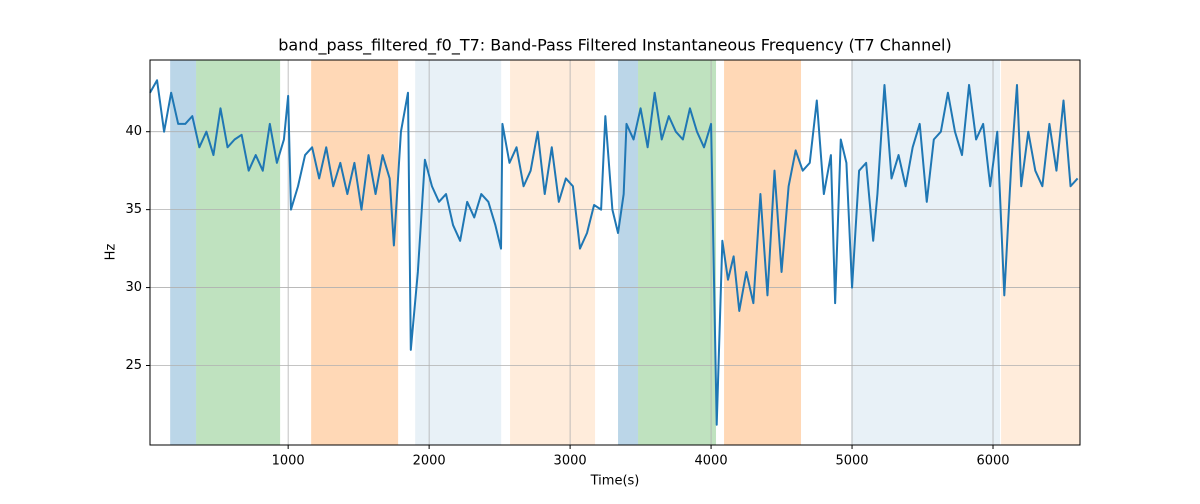 This screenshot has height=504, width=1200. Describe the element at coordinates (133, 287) in the screenshot. I see `y-tick-label: 30` at that location.